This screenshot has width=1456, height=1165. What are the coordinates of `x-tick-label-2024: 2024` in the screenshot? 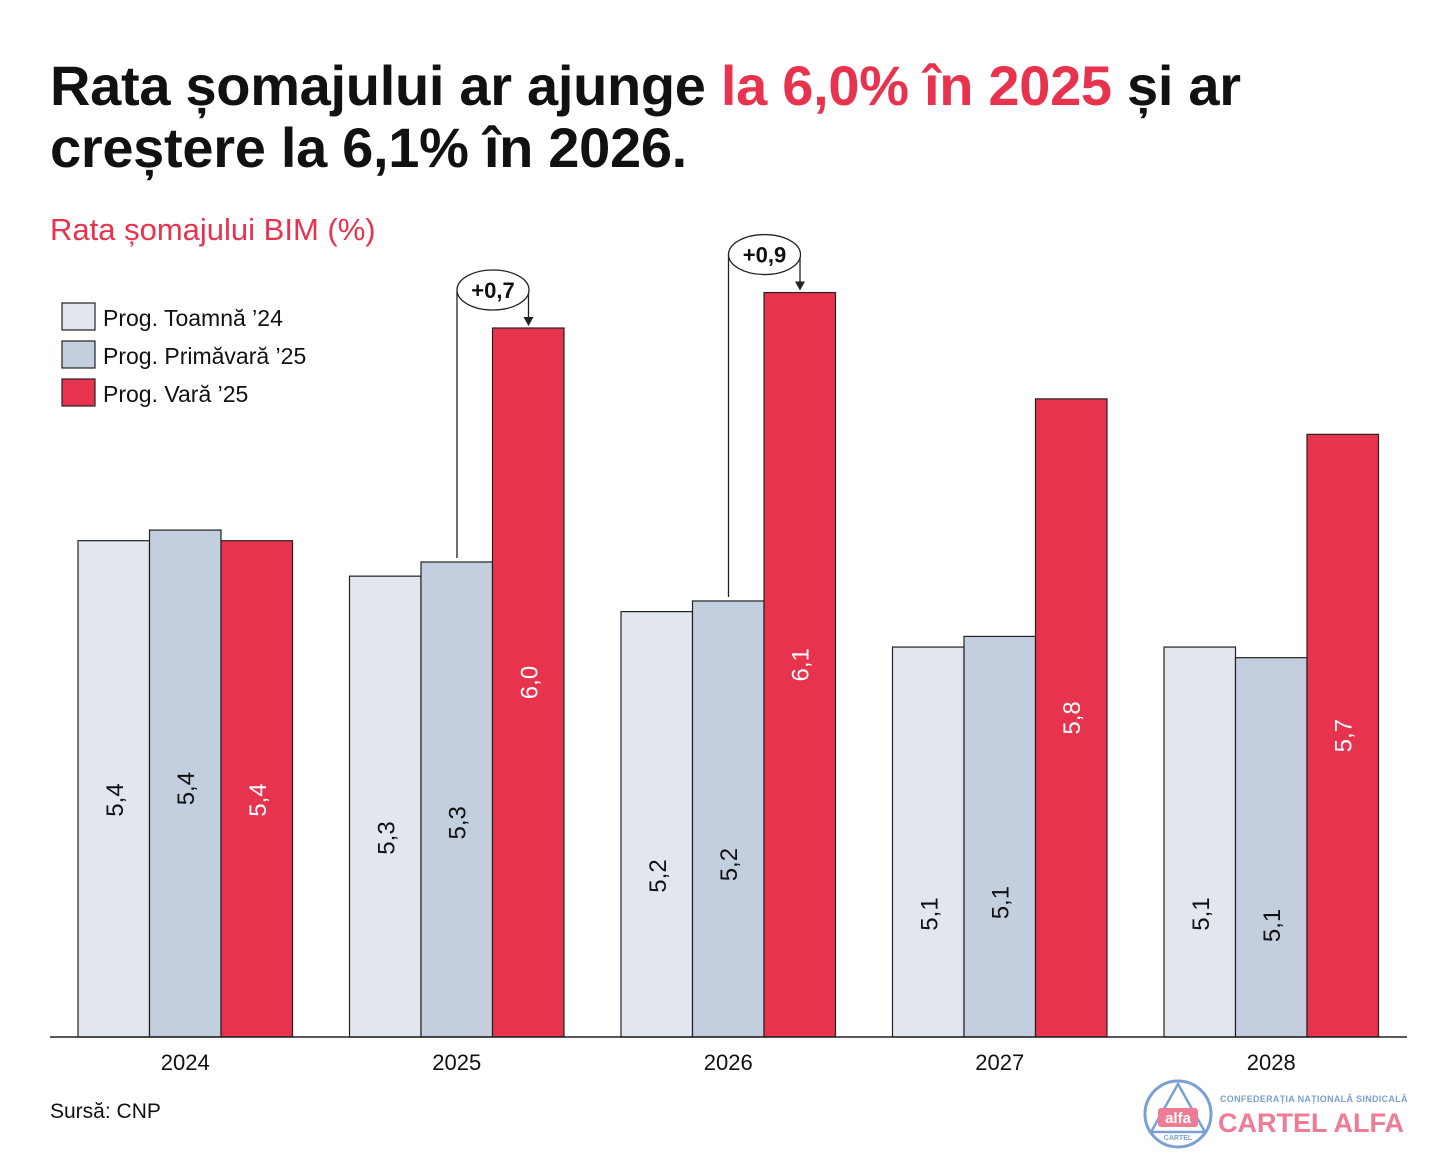 It's located at (185, 1062).